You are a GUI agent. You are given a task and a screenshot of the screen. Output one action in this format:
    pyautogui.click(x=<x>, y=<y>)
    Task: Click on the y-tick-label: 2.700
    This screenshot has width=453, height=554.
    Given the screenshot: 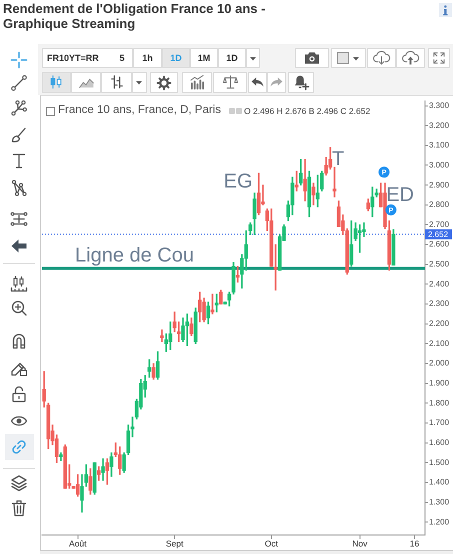 What is the action you would take?
    pyautogui.click(x=439, y=224)
    